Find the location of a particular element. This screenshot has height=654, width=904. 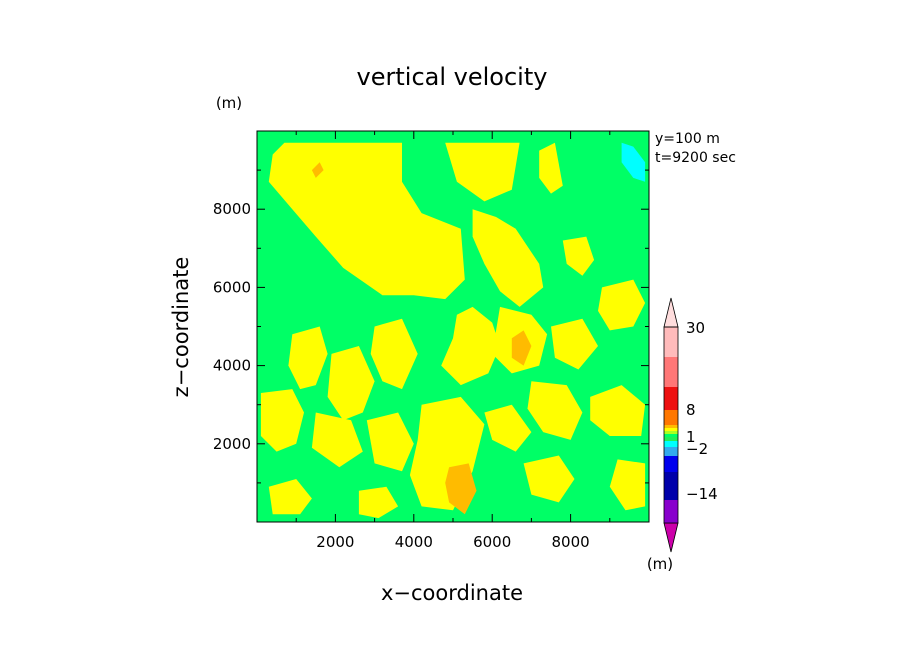

y-tick-label: 2000 is located at coordinates (232, 444).